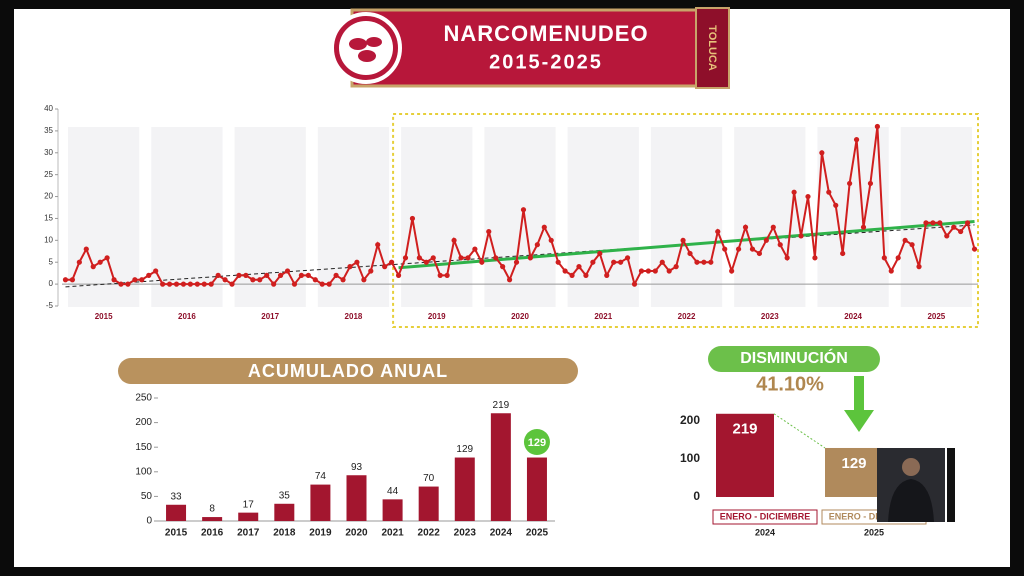 This screenshot has height=576, width=1024. What do you see at coordinates (916, 485) in the screenshot?
I see `video-overlay` at bounding box center [916, 485].